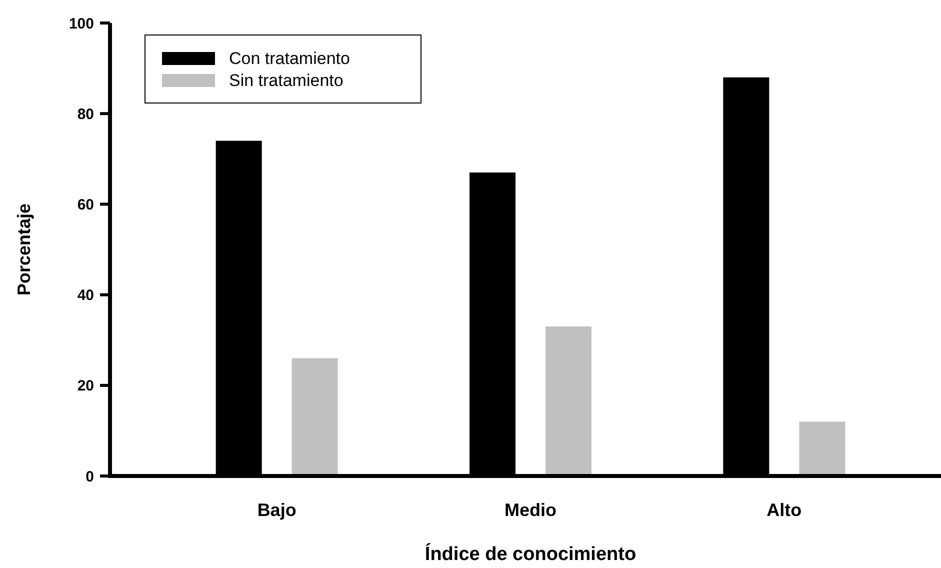  Describe the element at coordinates (530, 510) in the screenshot. I see `x-tick-label: Medio` at that location.